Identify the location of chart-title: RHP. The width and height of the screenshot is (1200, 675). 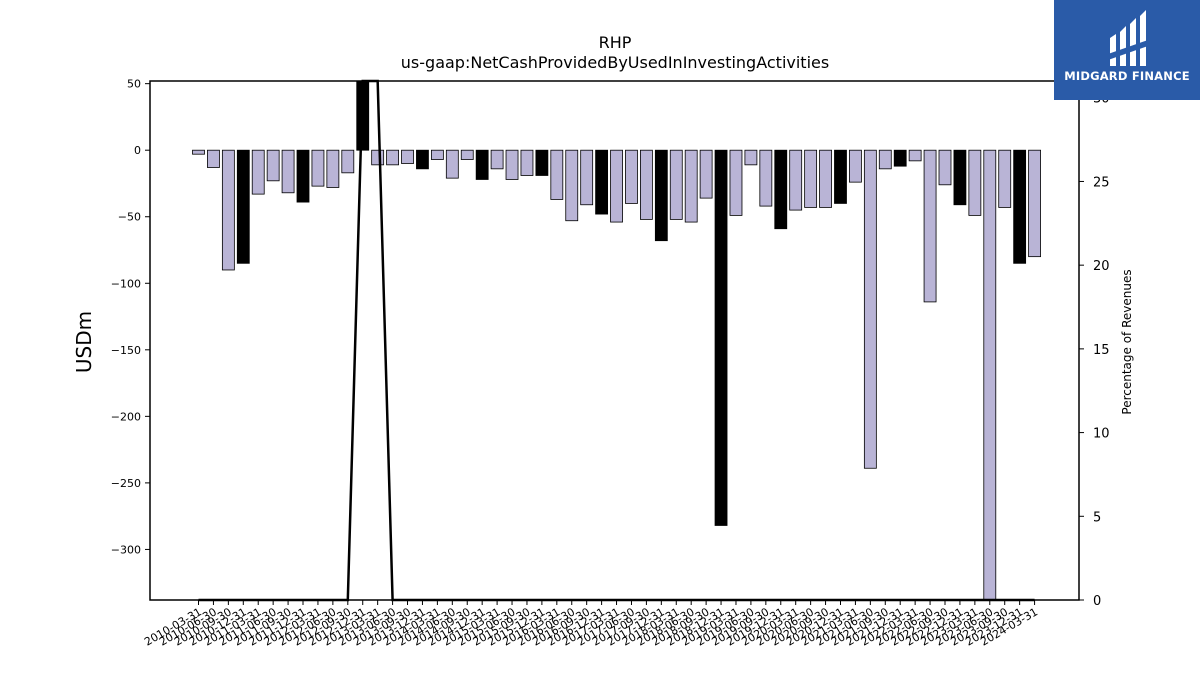
(615, 42).